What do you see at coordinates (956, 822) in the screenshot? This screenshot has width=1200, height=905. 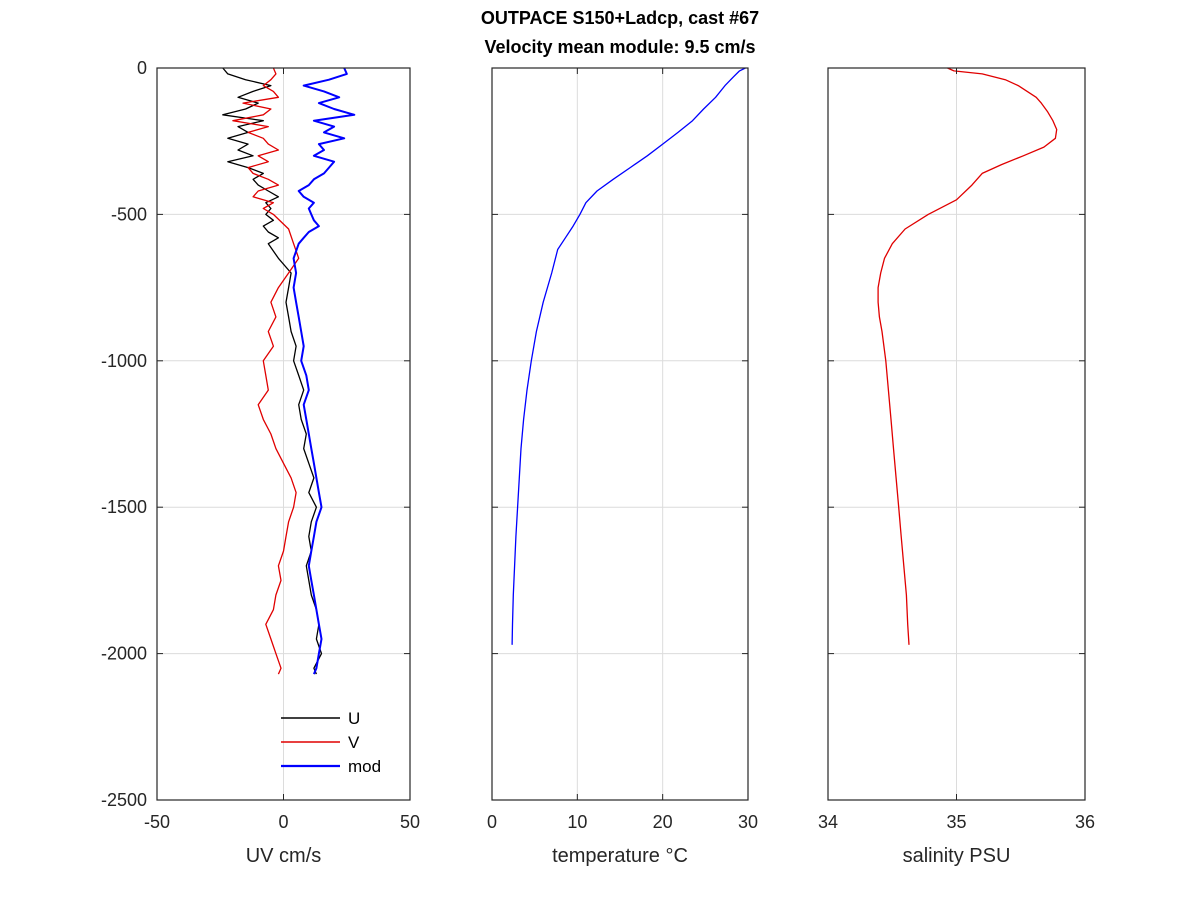 I see `x-tick-label: 35` at bounding box center [956, 822].